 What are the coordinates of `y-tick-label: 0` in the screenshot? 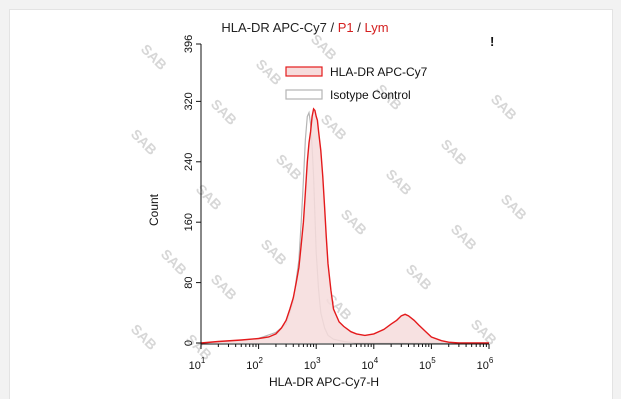 It's located at (189, 343).